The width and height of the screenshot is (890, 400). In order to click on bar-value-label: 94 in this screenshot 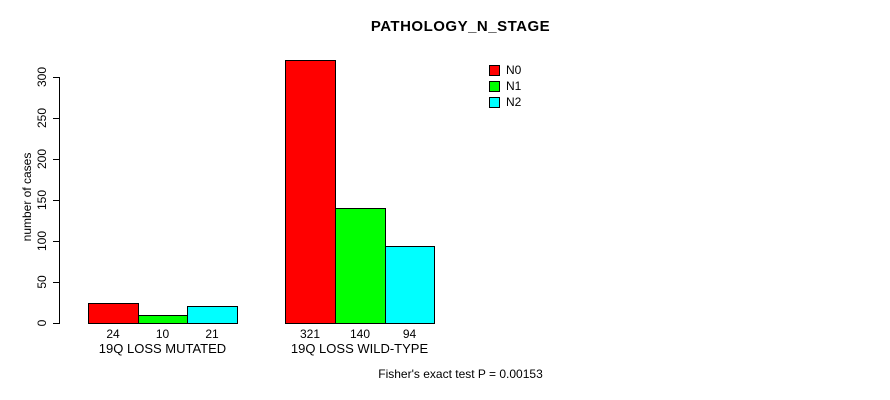, I will do `click(409, 334)`.